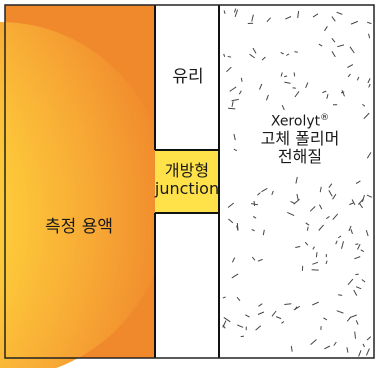 The width and height of the screenshot is (379, 368). I want to click on electrolyte-label-line3: 전해질, so click(300, 157).